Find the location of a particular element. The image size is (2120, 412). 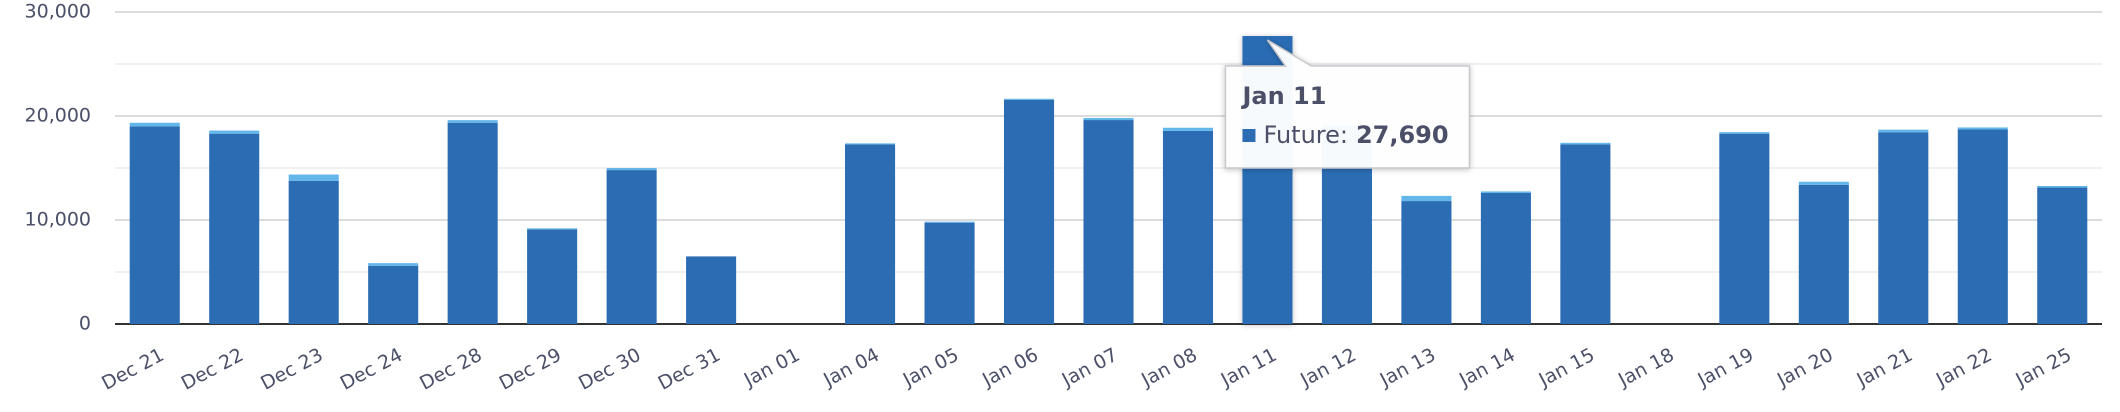

x-tick-label: Jan 15 is located at coordinates (1567, 368).